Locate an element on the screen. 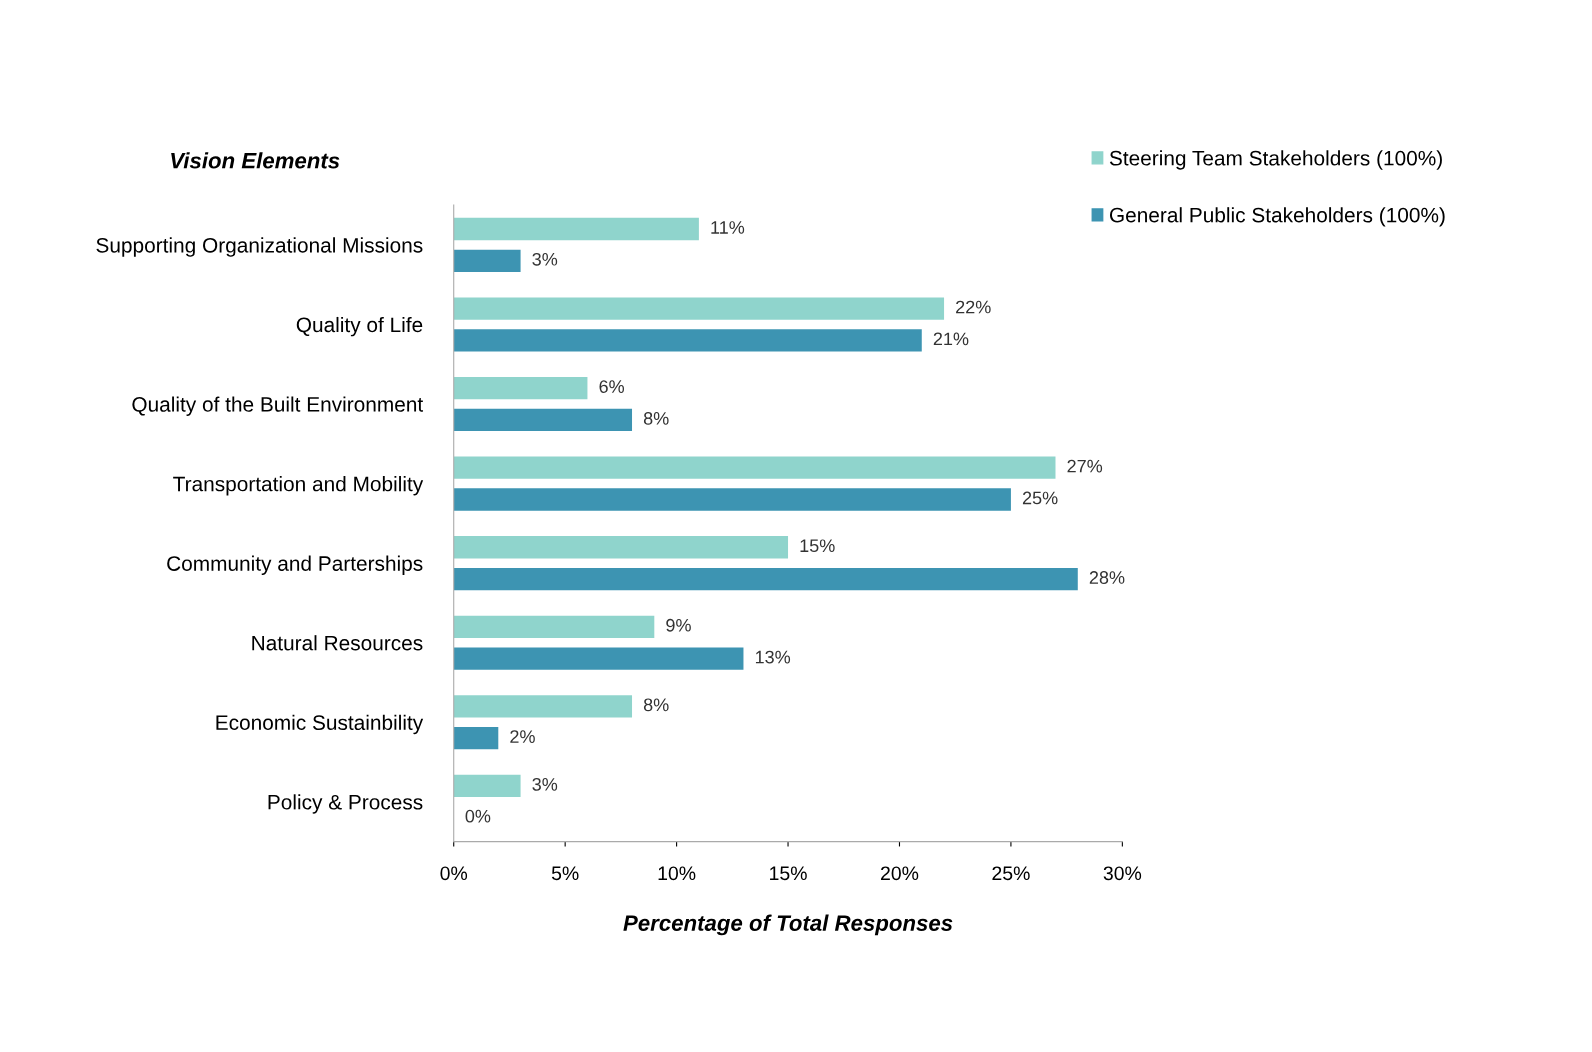 The image size is (1592, 1052). legend-label: General Public Stakeholders (100%) is located at coordinates (1277, 217).